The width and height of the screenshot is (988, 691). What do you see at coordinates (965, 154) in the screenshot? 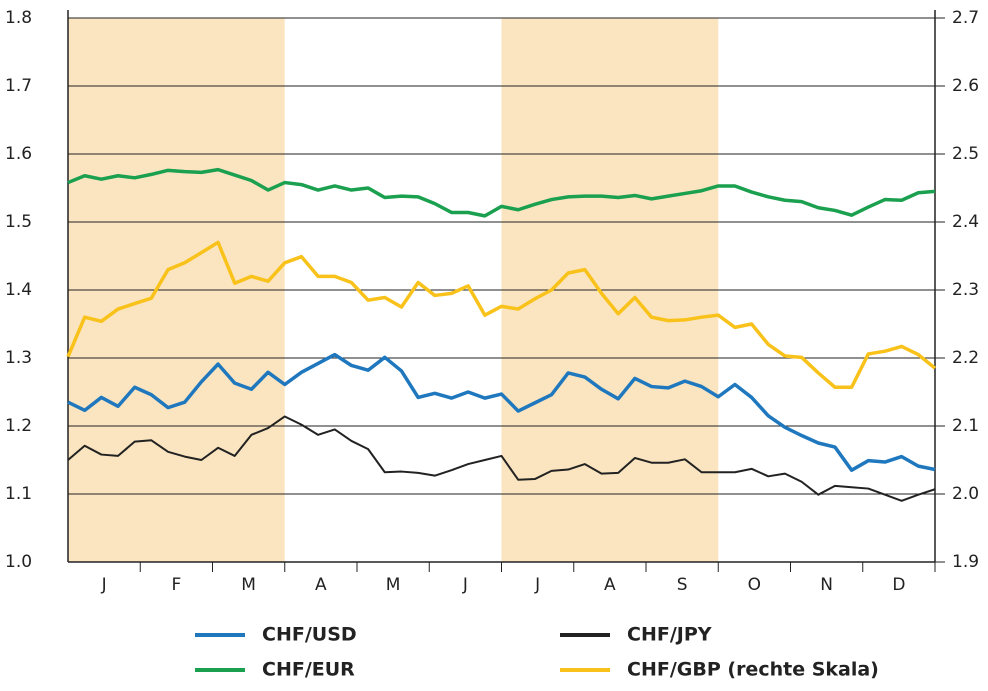
I see `y2-tick-label: 2.5` at bounding box center [965, 154].